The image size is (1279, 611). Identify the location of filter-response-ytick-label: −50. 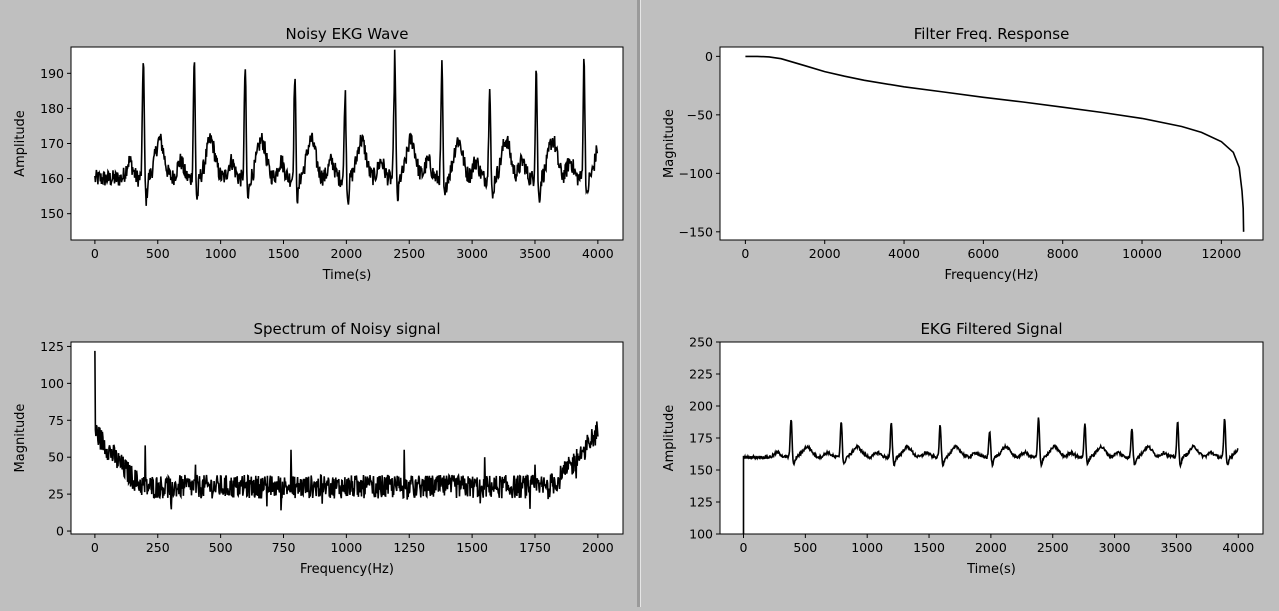
(700, 114).